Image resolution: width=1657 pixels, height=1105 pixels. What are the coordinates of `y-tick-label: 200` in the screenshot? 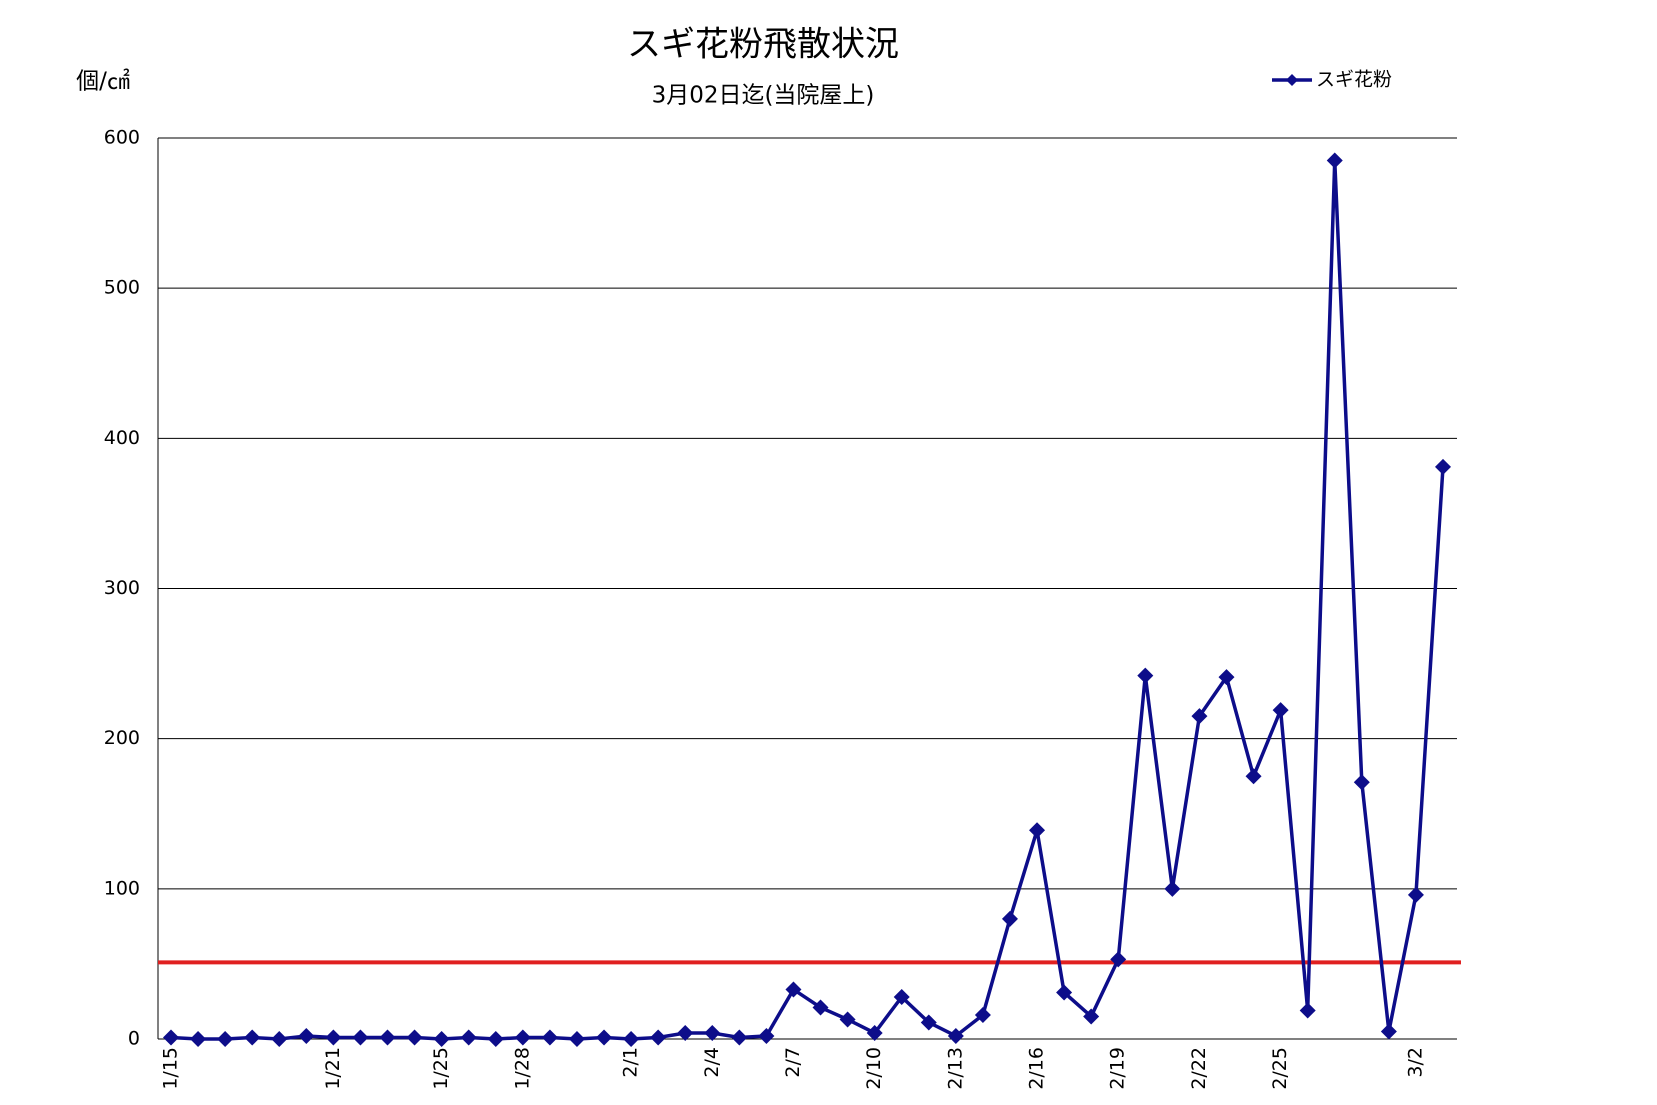 It's located at (122, 738).